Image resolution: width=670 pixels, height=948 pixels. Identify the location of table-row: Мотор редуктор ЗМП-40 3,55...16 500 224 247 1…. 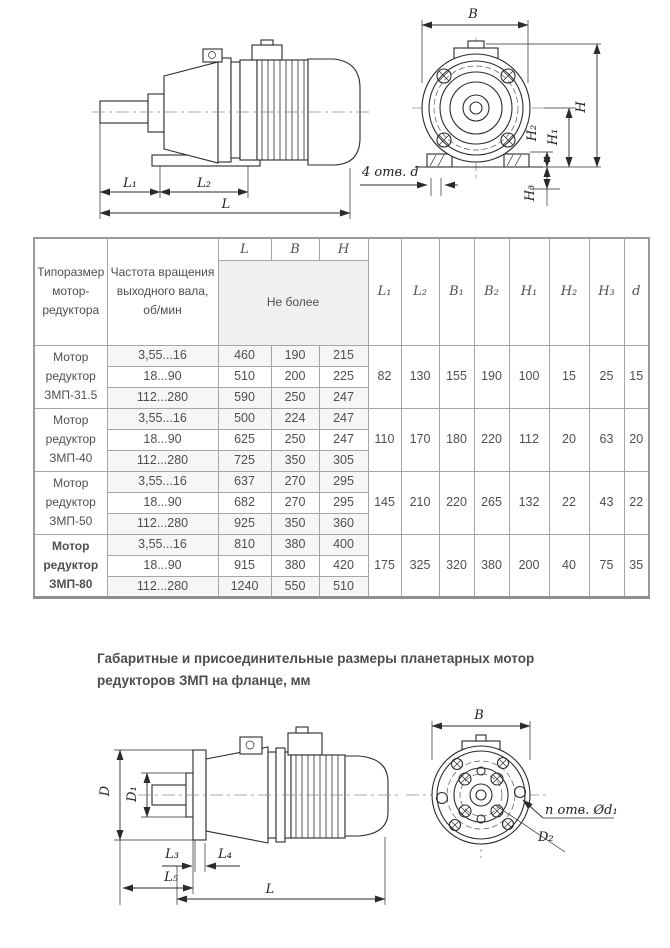
(341, 439).